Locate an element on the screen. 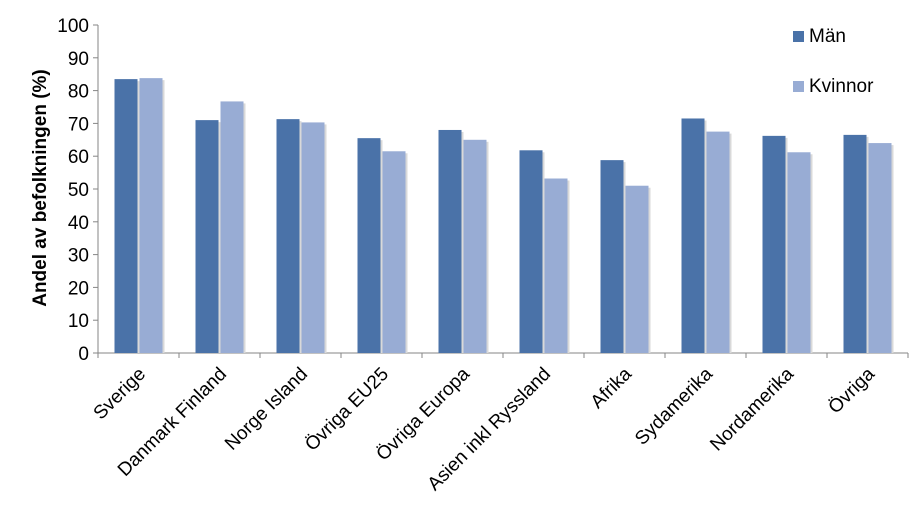 This screenshot has height=528, width=918. y-tick-label: 100 is located at coordinates (73, 26).